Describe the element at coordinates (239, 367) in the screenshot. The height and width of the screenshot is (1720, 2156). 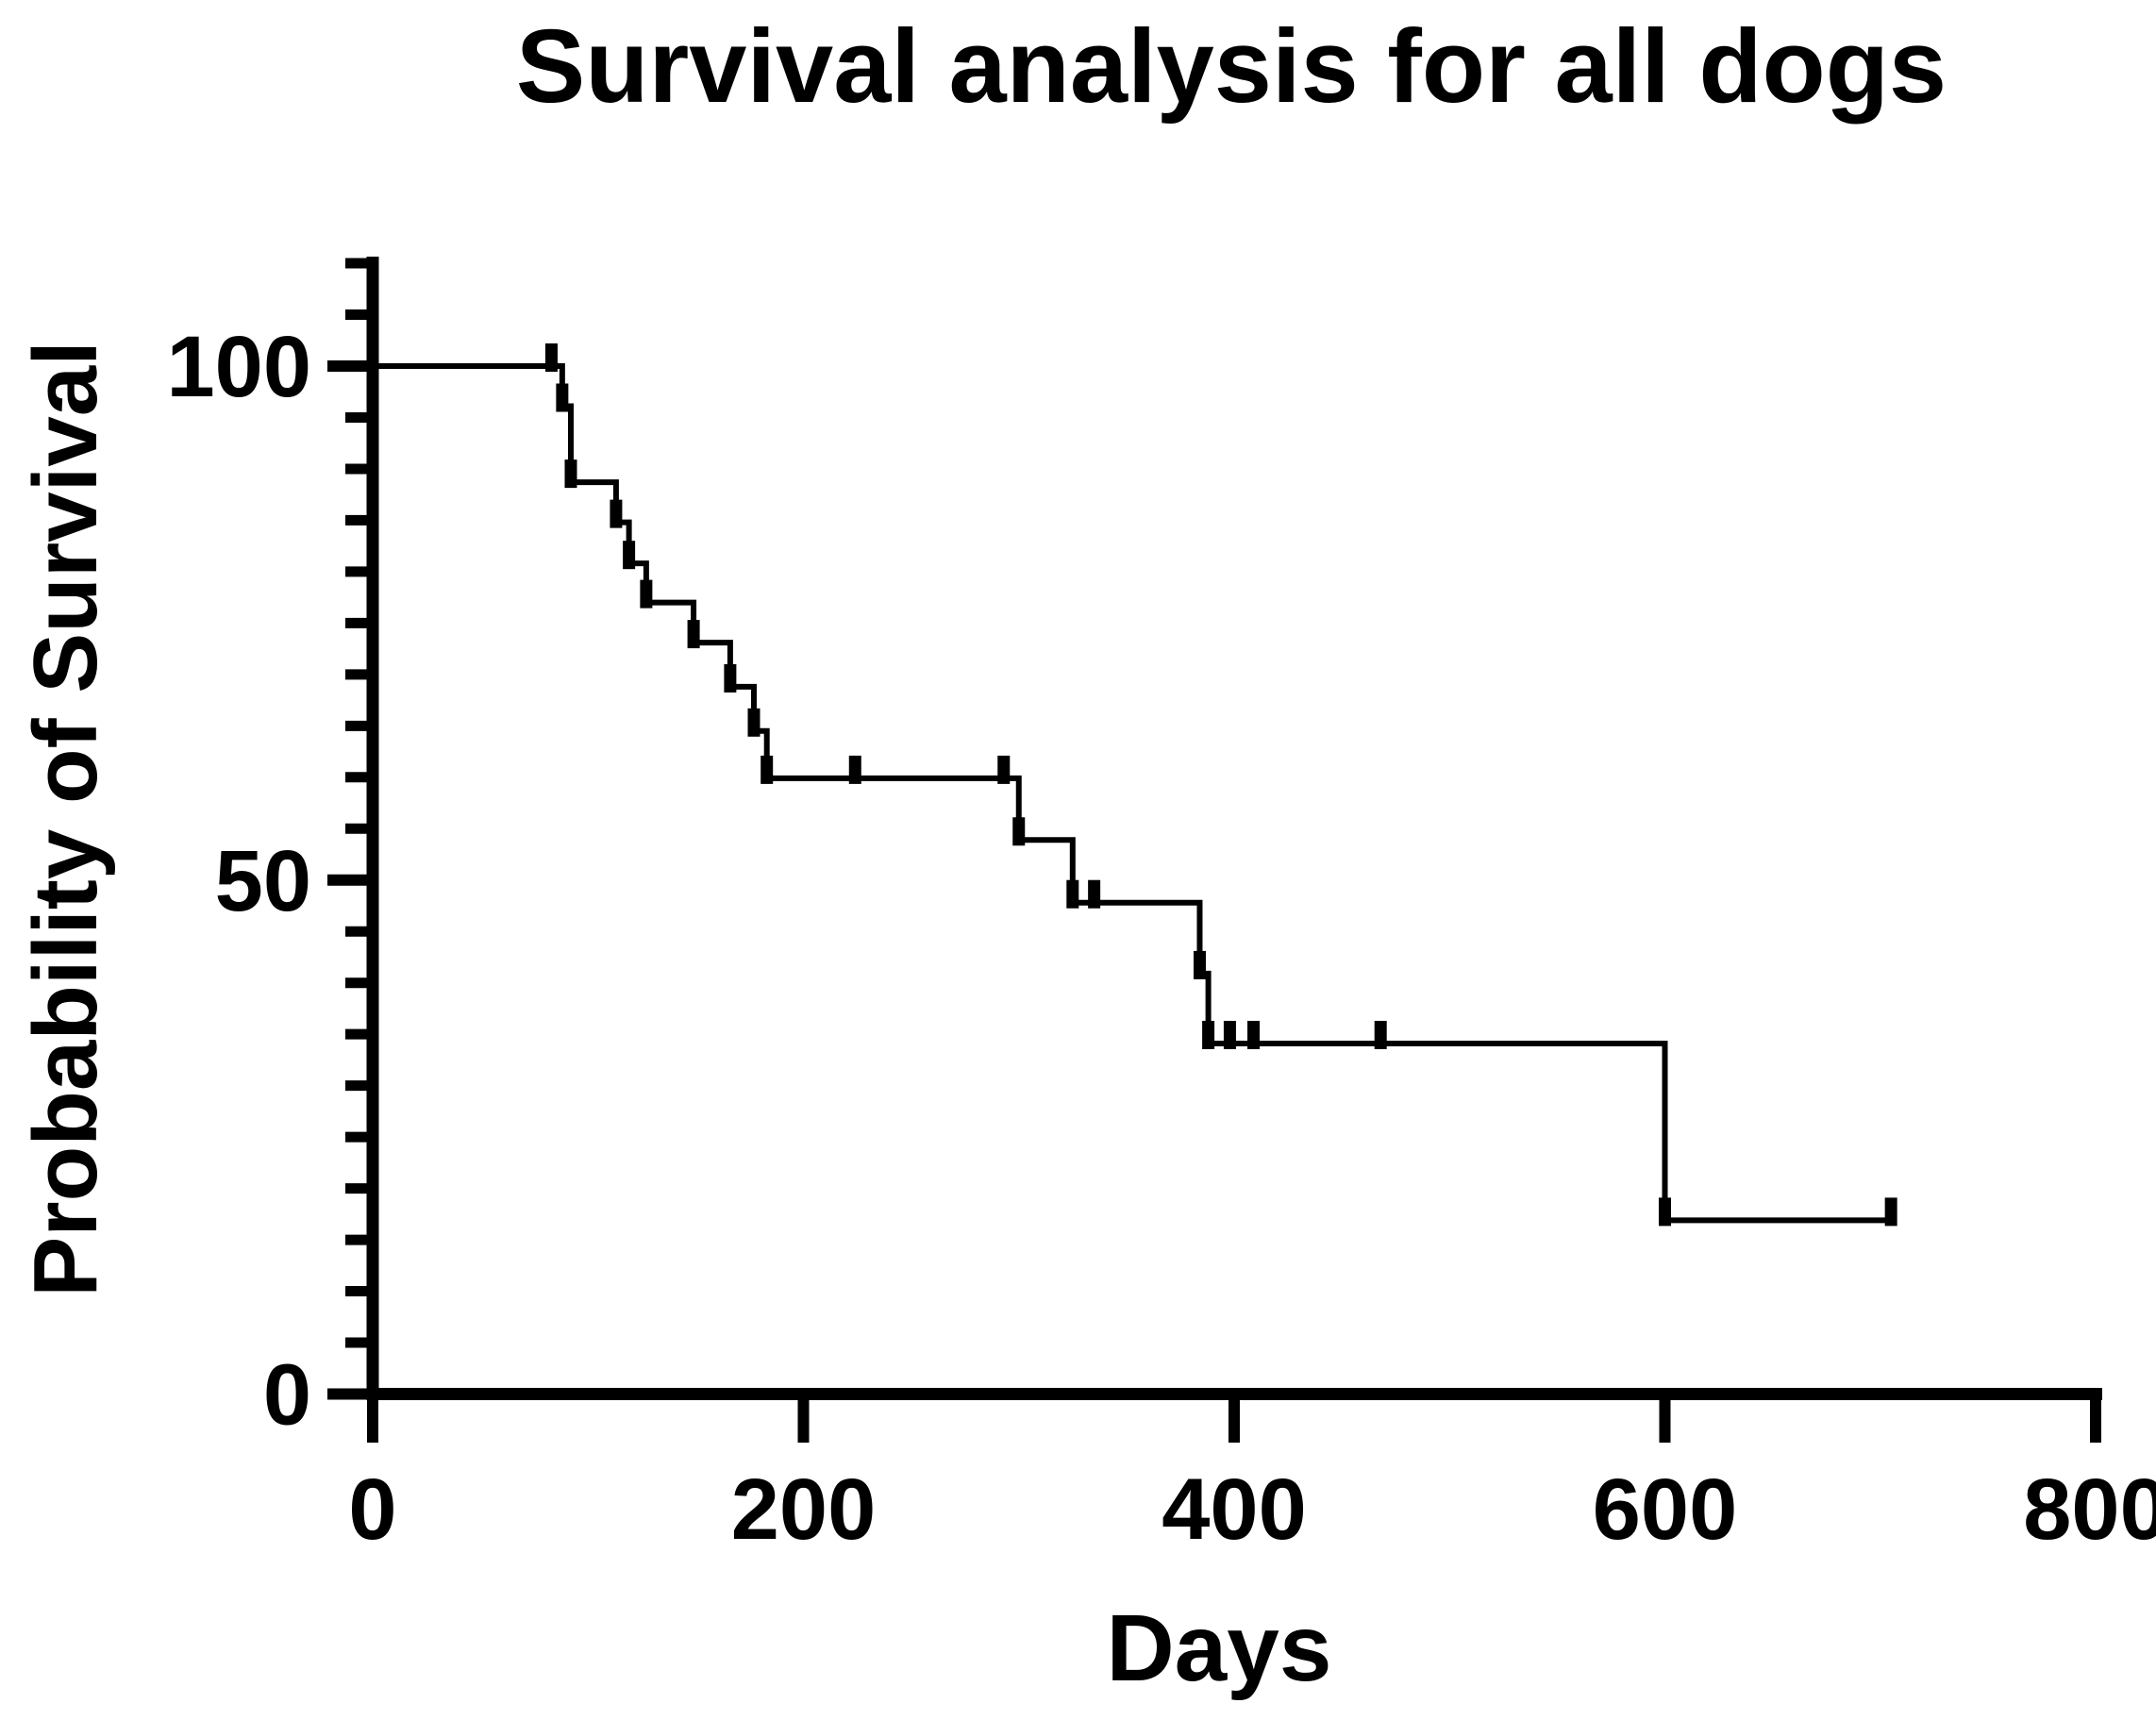
I see `y-tick-label-100: 100` at that location.